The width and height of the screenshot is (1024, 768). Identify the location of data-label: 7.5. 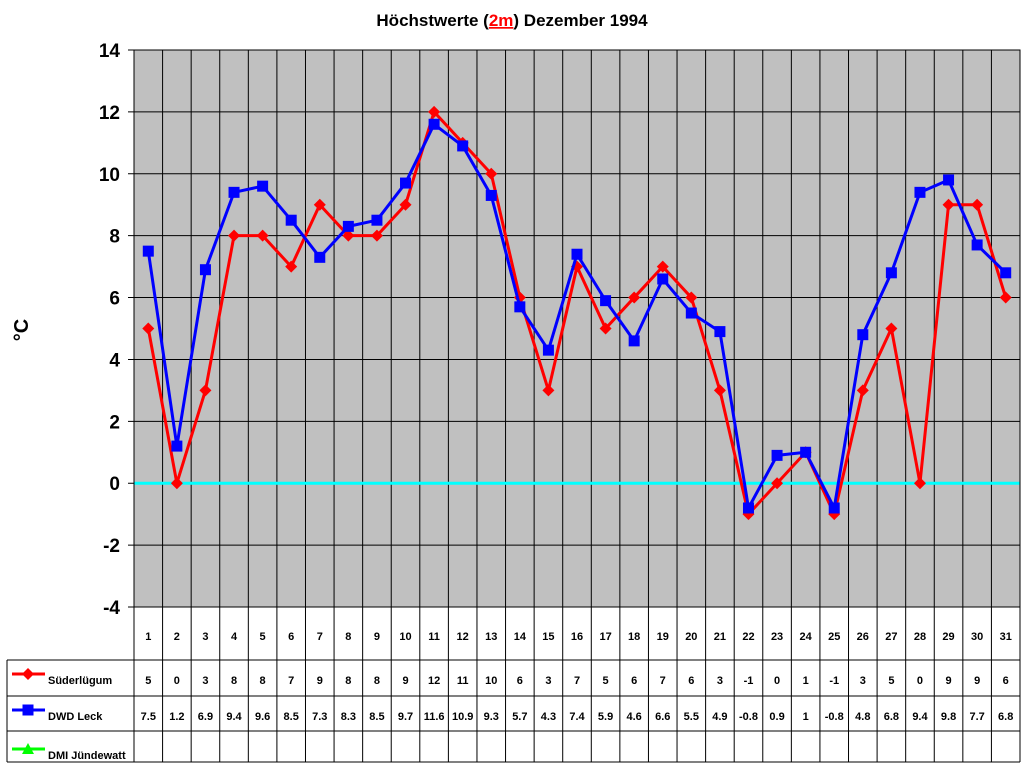
(148, 717).